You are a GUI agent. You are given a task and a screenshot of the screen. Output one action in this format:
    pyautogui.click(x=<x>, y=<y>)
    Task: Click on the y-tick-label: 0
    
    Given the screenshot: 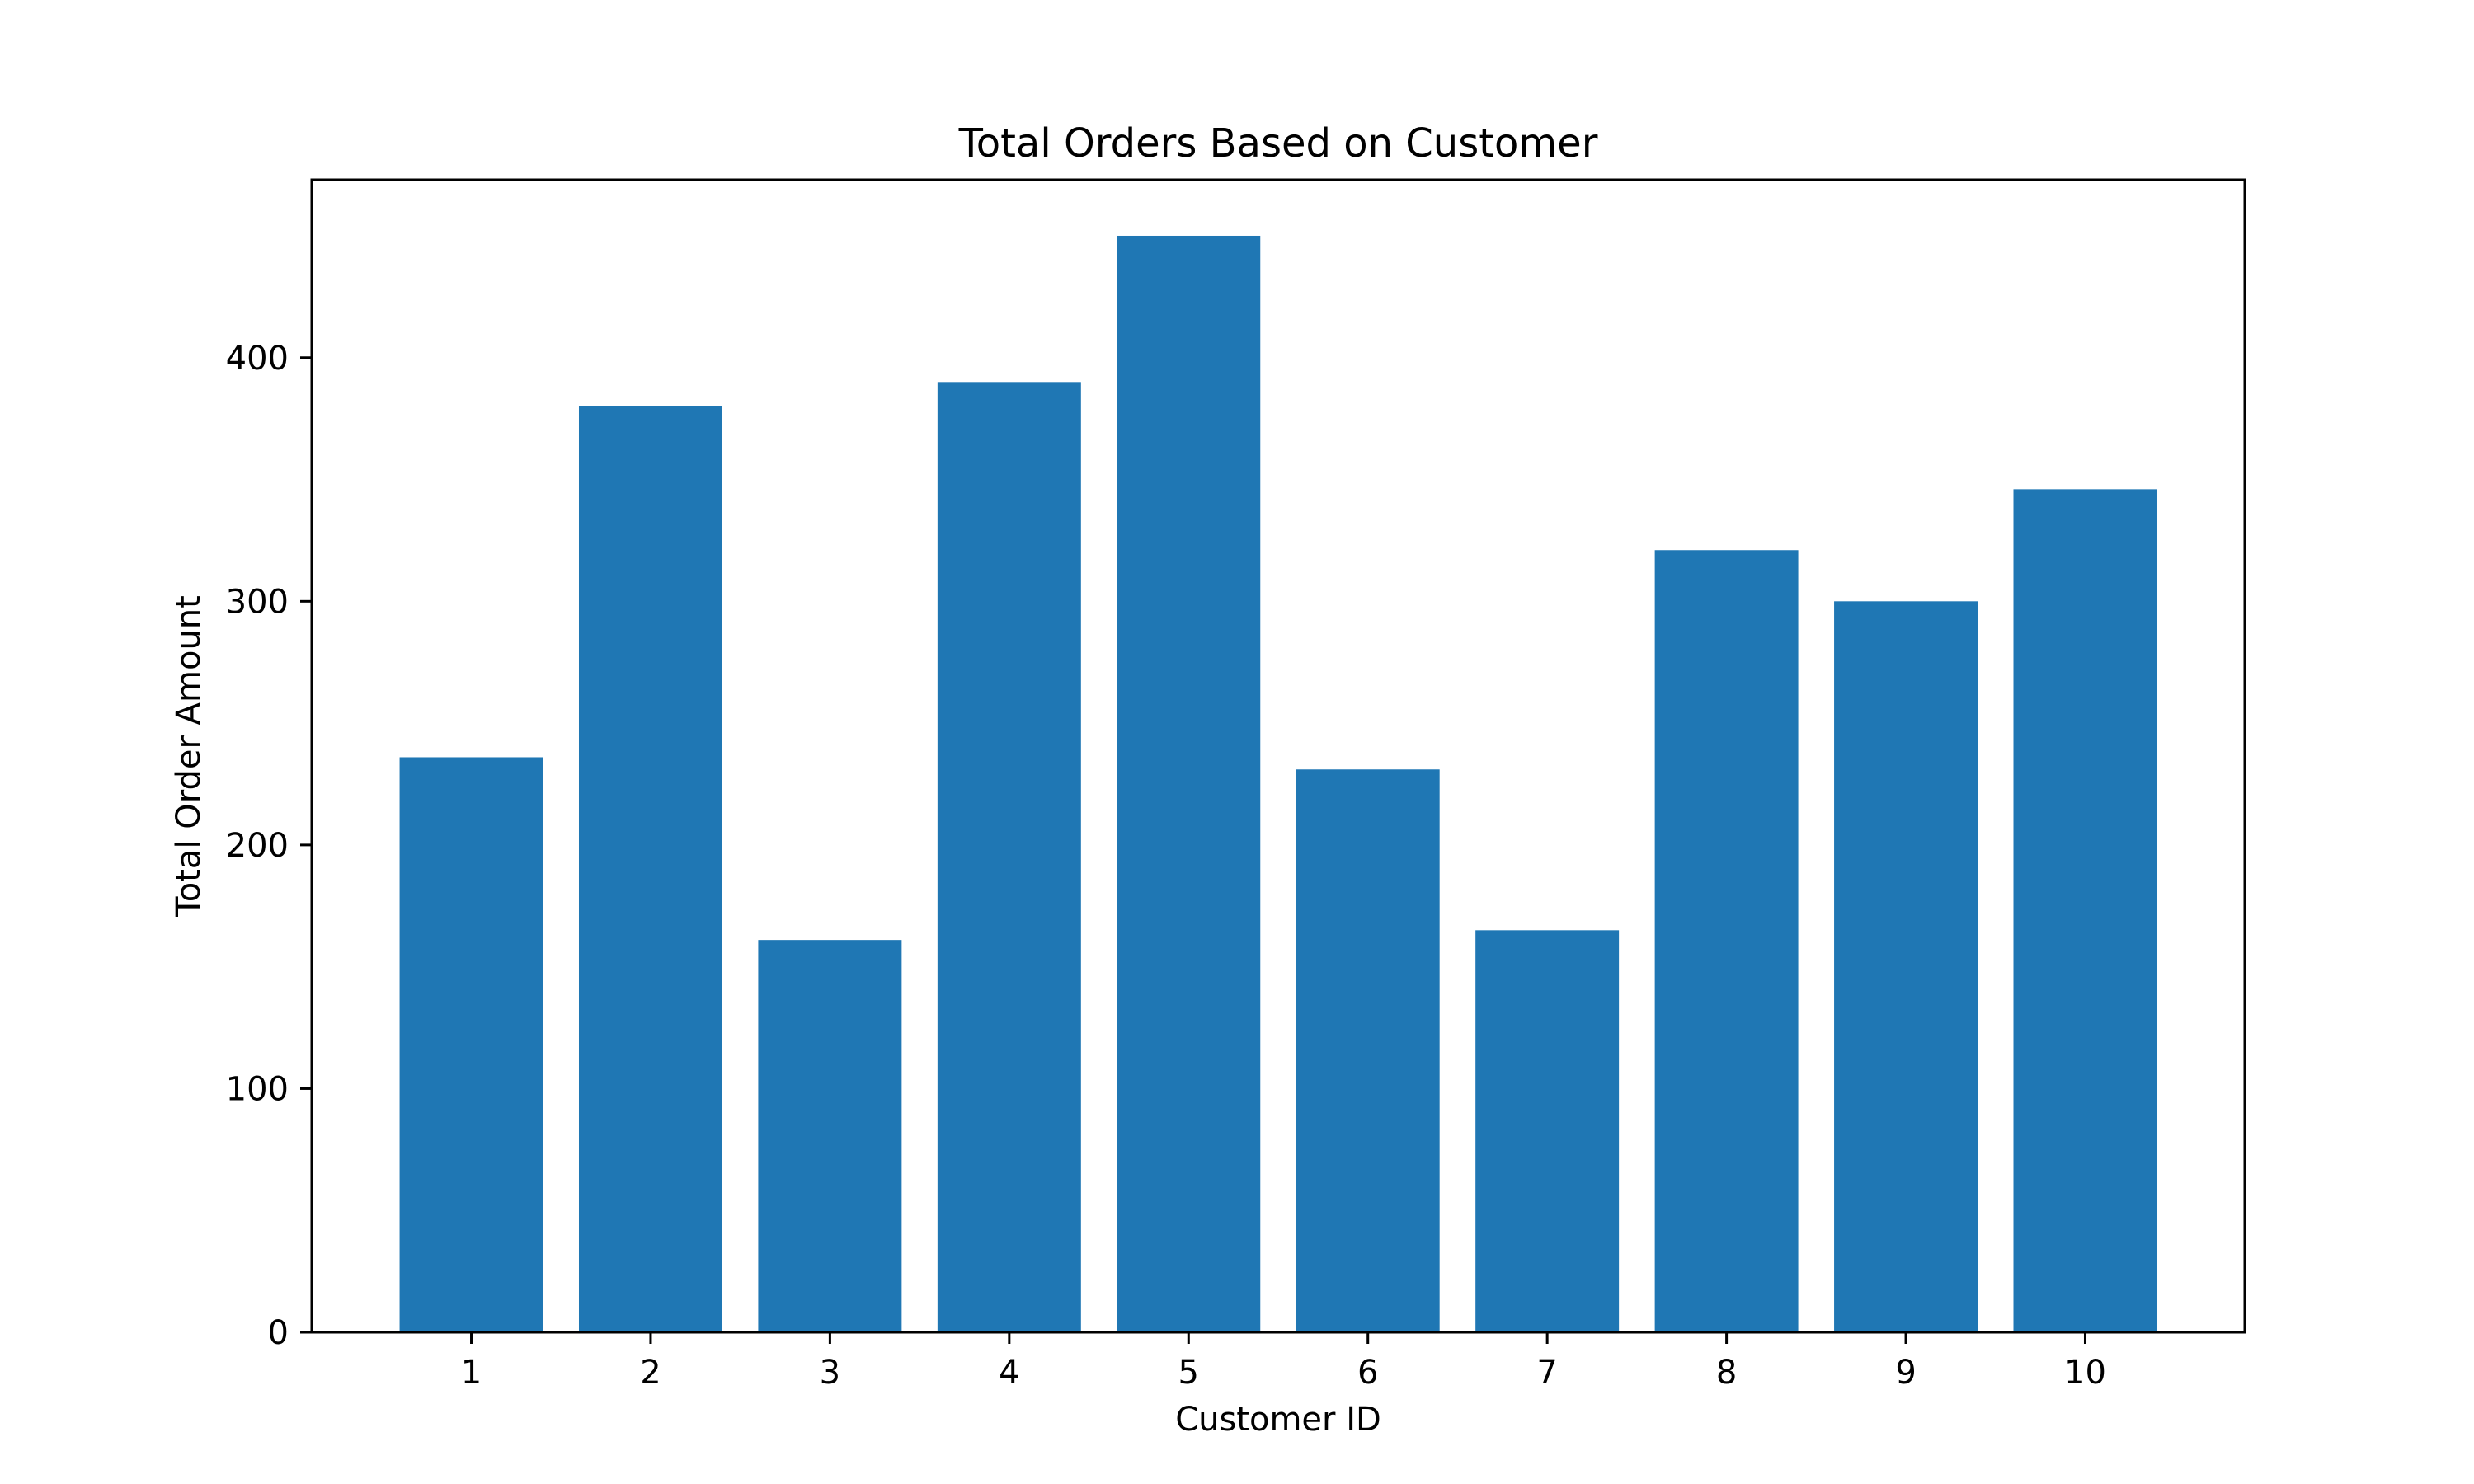 What is the action you would take?
    pyautogui.click(x=278, y=1333)
    